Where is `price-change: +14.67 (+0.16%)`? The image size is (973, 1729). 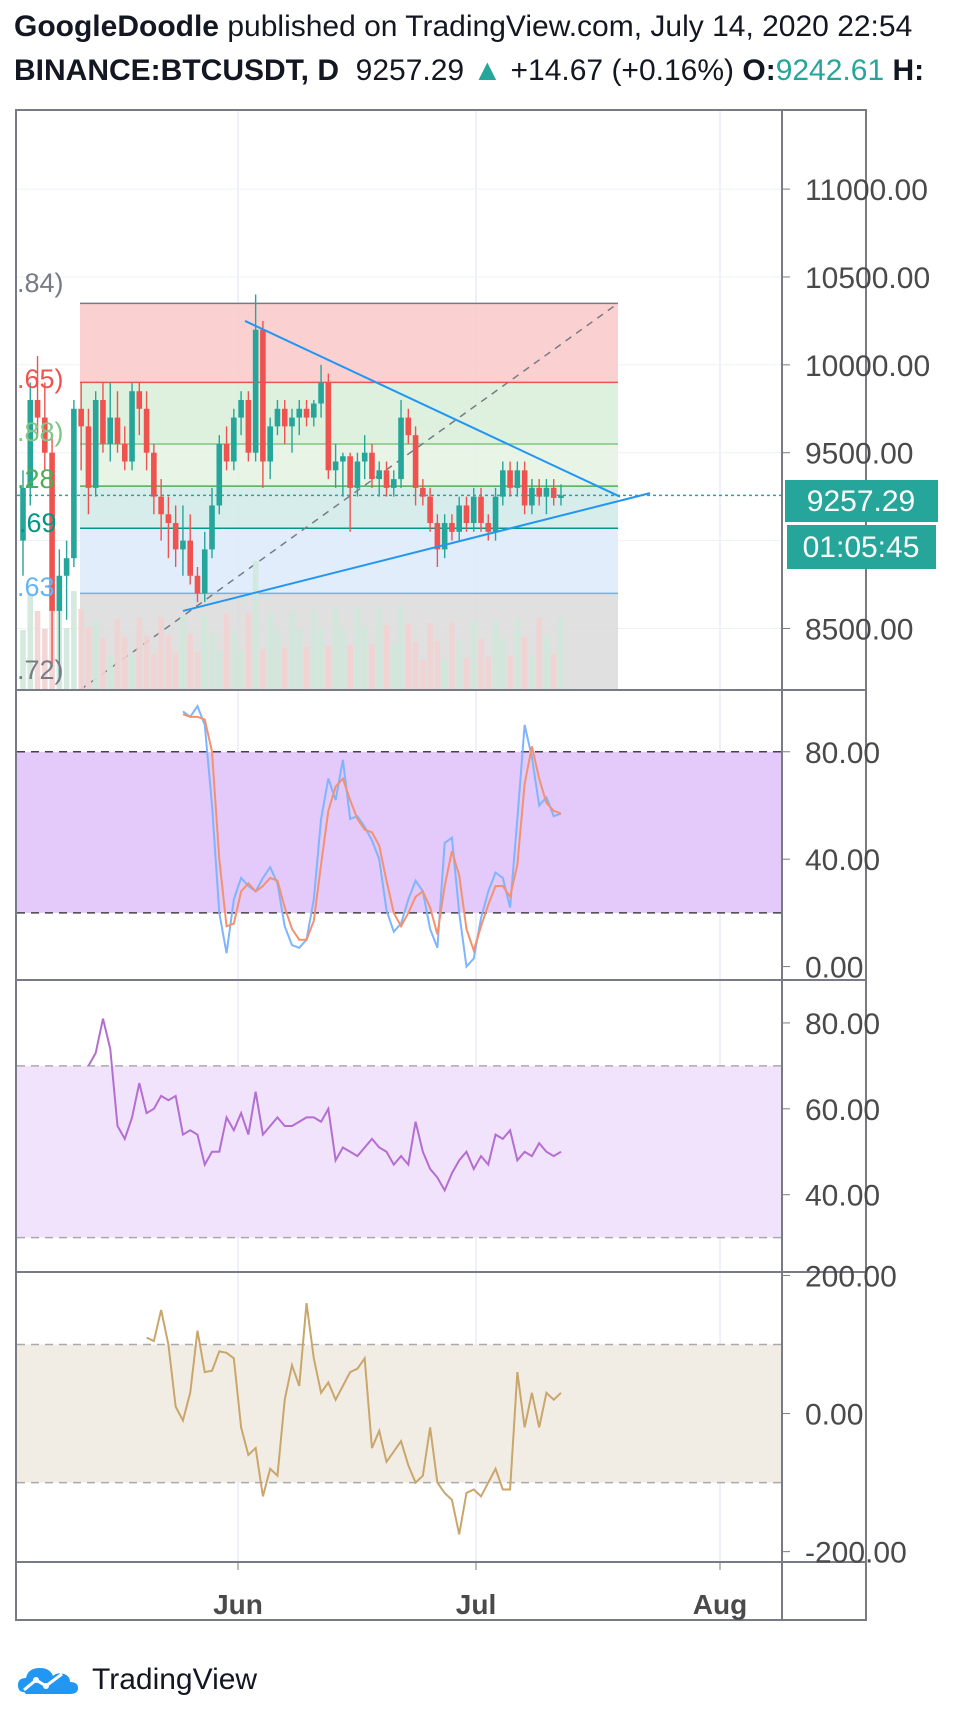
price-change: +14.67 (+0.16%) is located at coordinates (622, 70).